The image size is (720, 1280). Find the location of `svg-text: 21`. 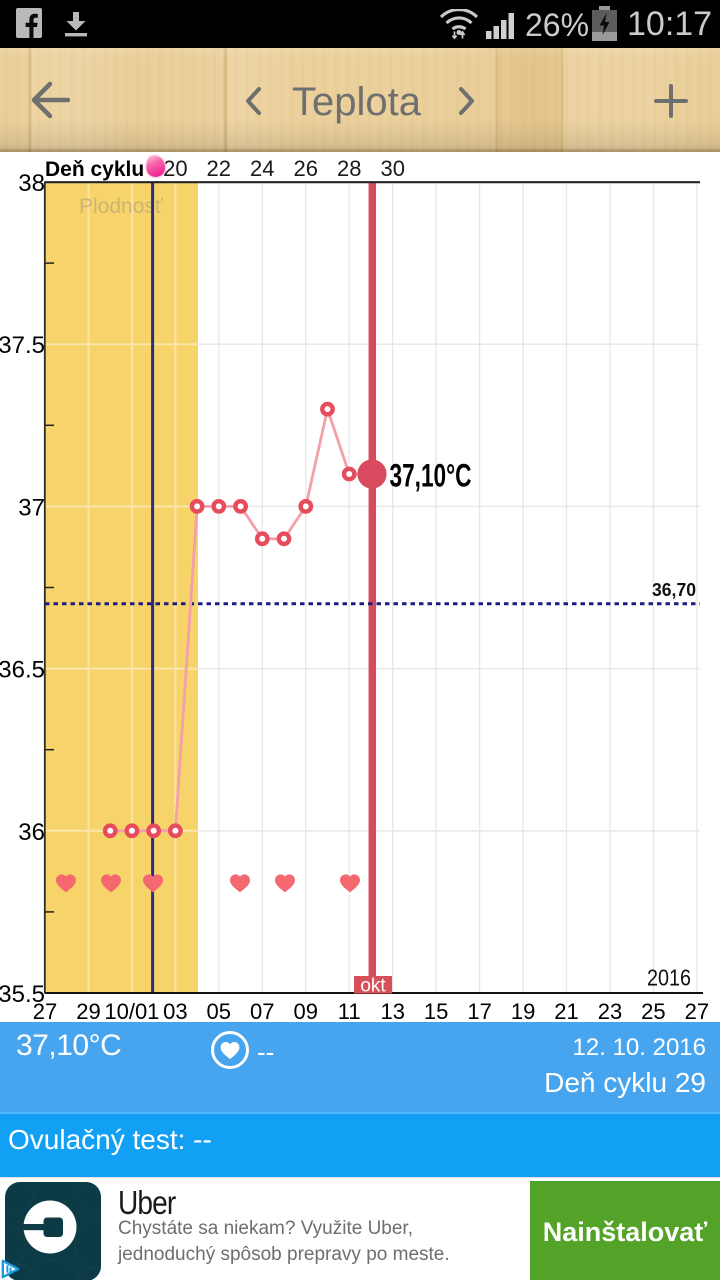

svg-text: 21 is located at coordinates (566, 1010).